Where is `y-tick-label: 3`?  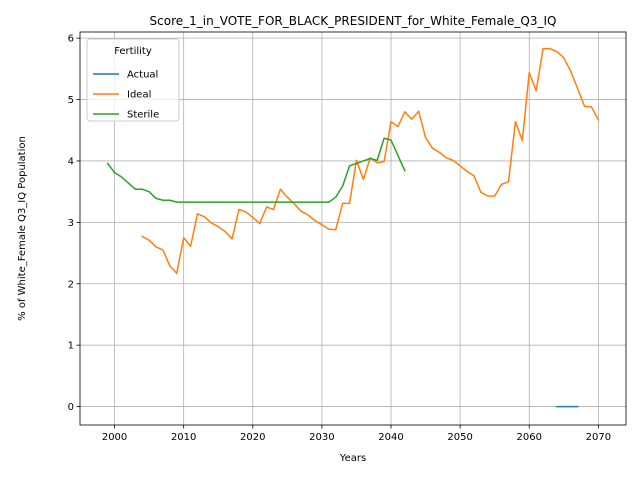
y-tick-label: 3 is located at coordinates (71, 223).